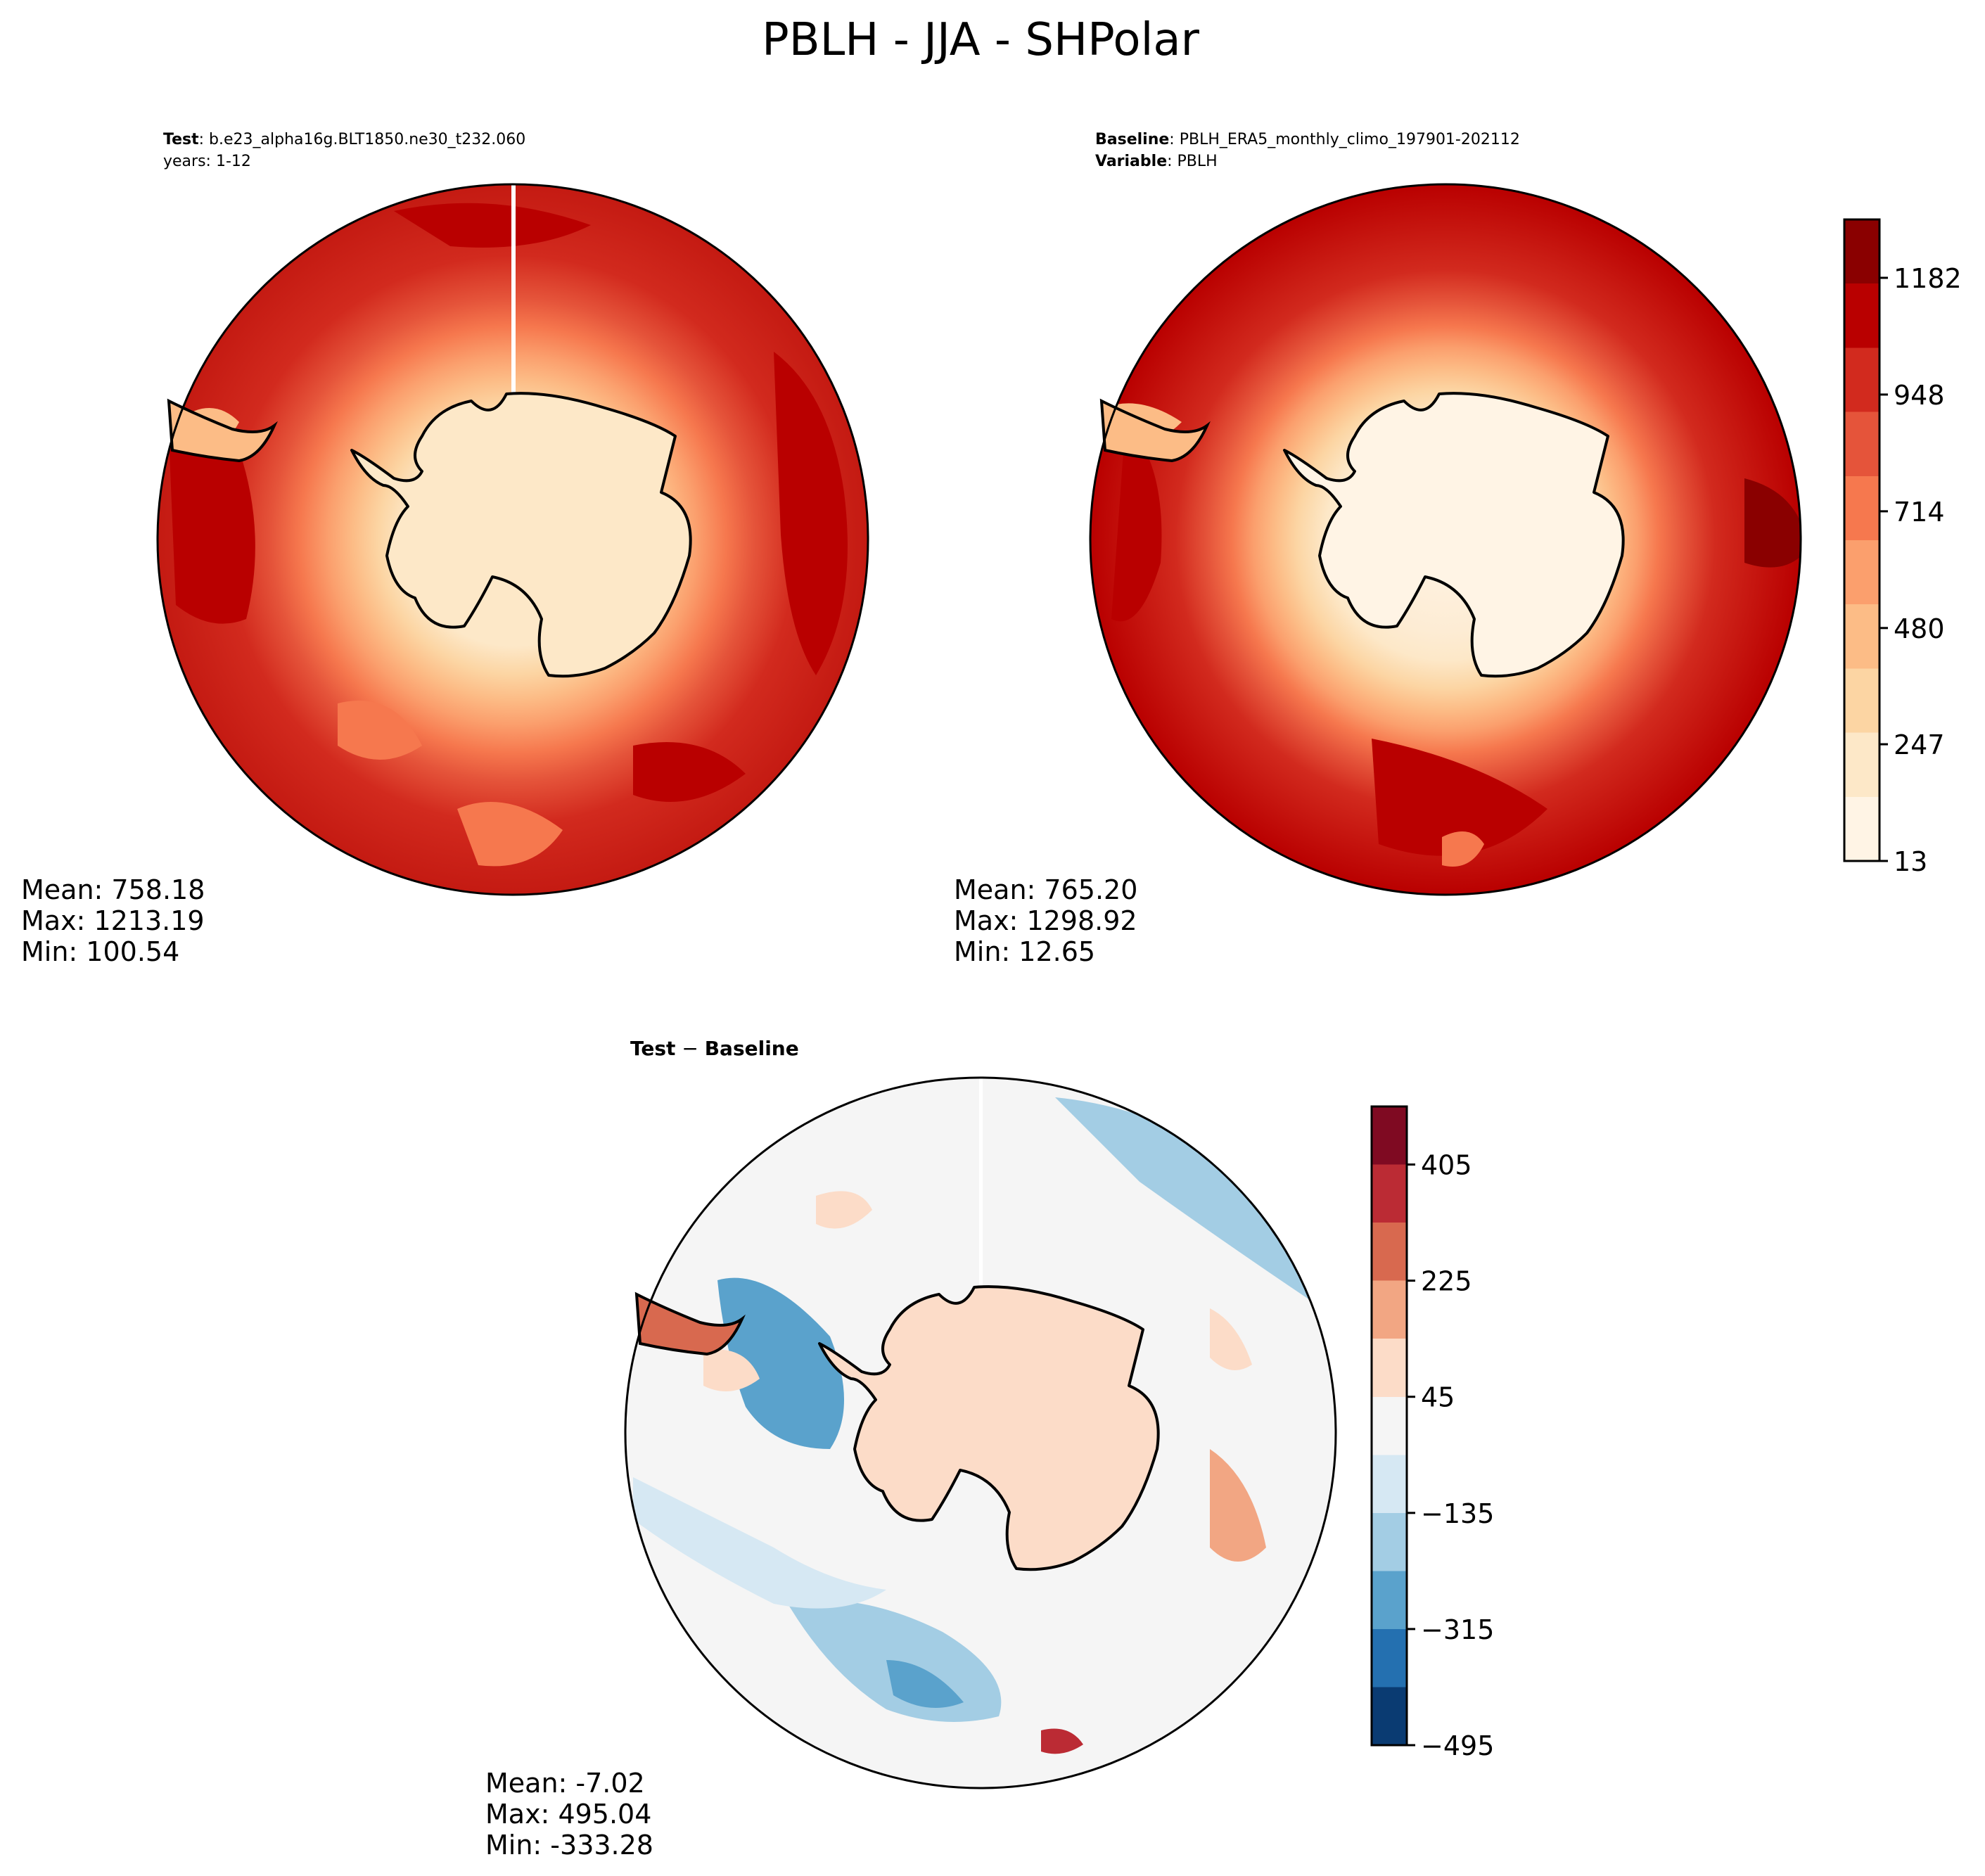 This screenshot has height=1876, width=1985. I want to click on baseline-title-value: PBLH_ERA5_monthly_climo_197901-202112, so click(1350, 139).